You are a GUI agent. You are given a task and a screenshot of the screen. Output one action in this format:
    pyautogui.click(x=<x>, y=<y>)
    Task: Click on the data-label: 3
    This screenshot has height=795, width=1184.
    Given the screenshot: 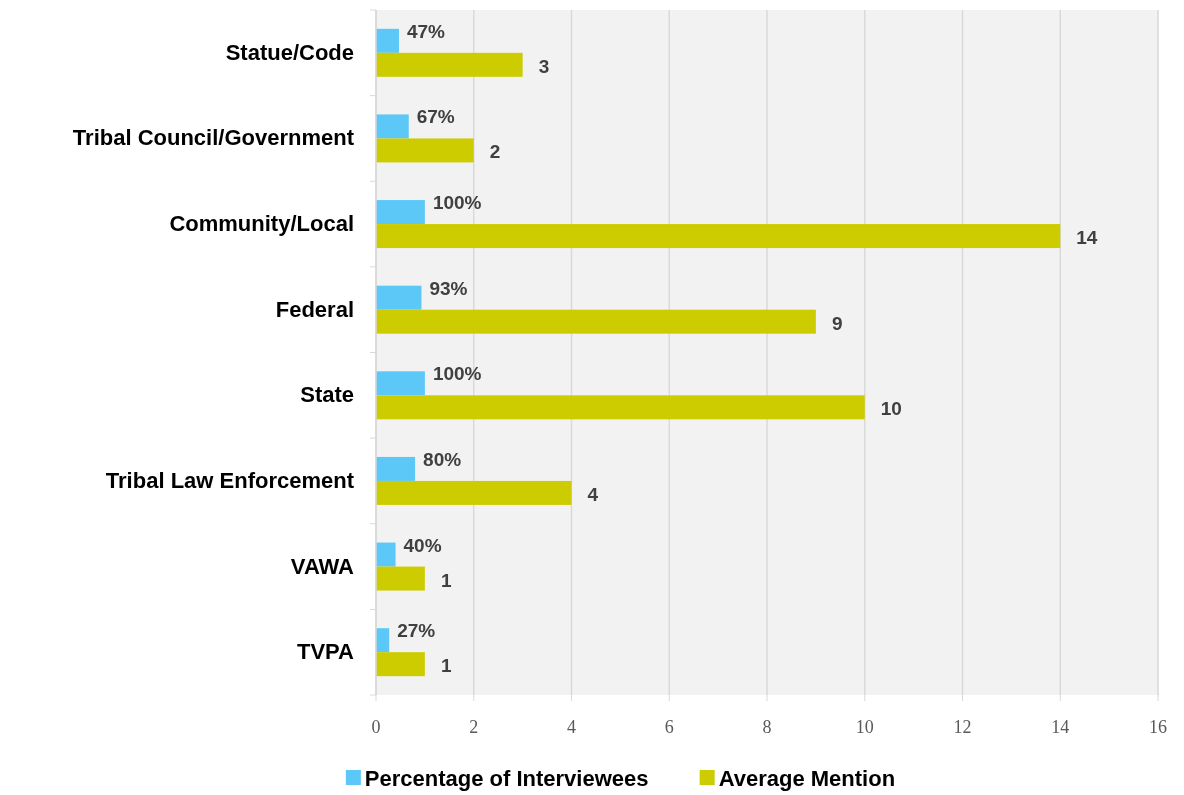 What is the action you would take?
    pyautogui.click(x=544, y=66)
    